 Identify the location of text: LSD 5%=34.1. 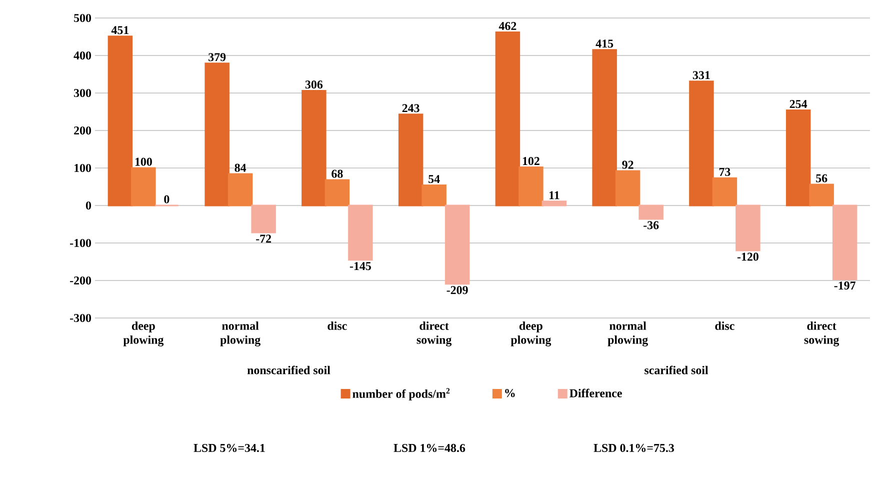
(229, 448).